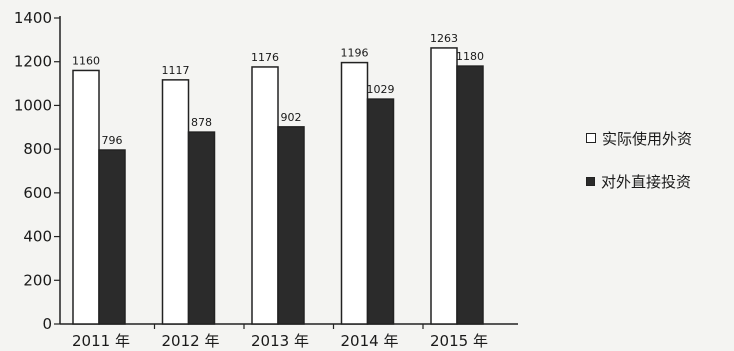  Describe the element at coordinates (646, 181) in the screenshot. I see `legend-label: 对外直接投资` at that location.